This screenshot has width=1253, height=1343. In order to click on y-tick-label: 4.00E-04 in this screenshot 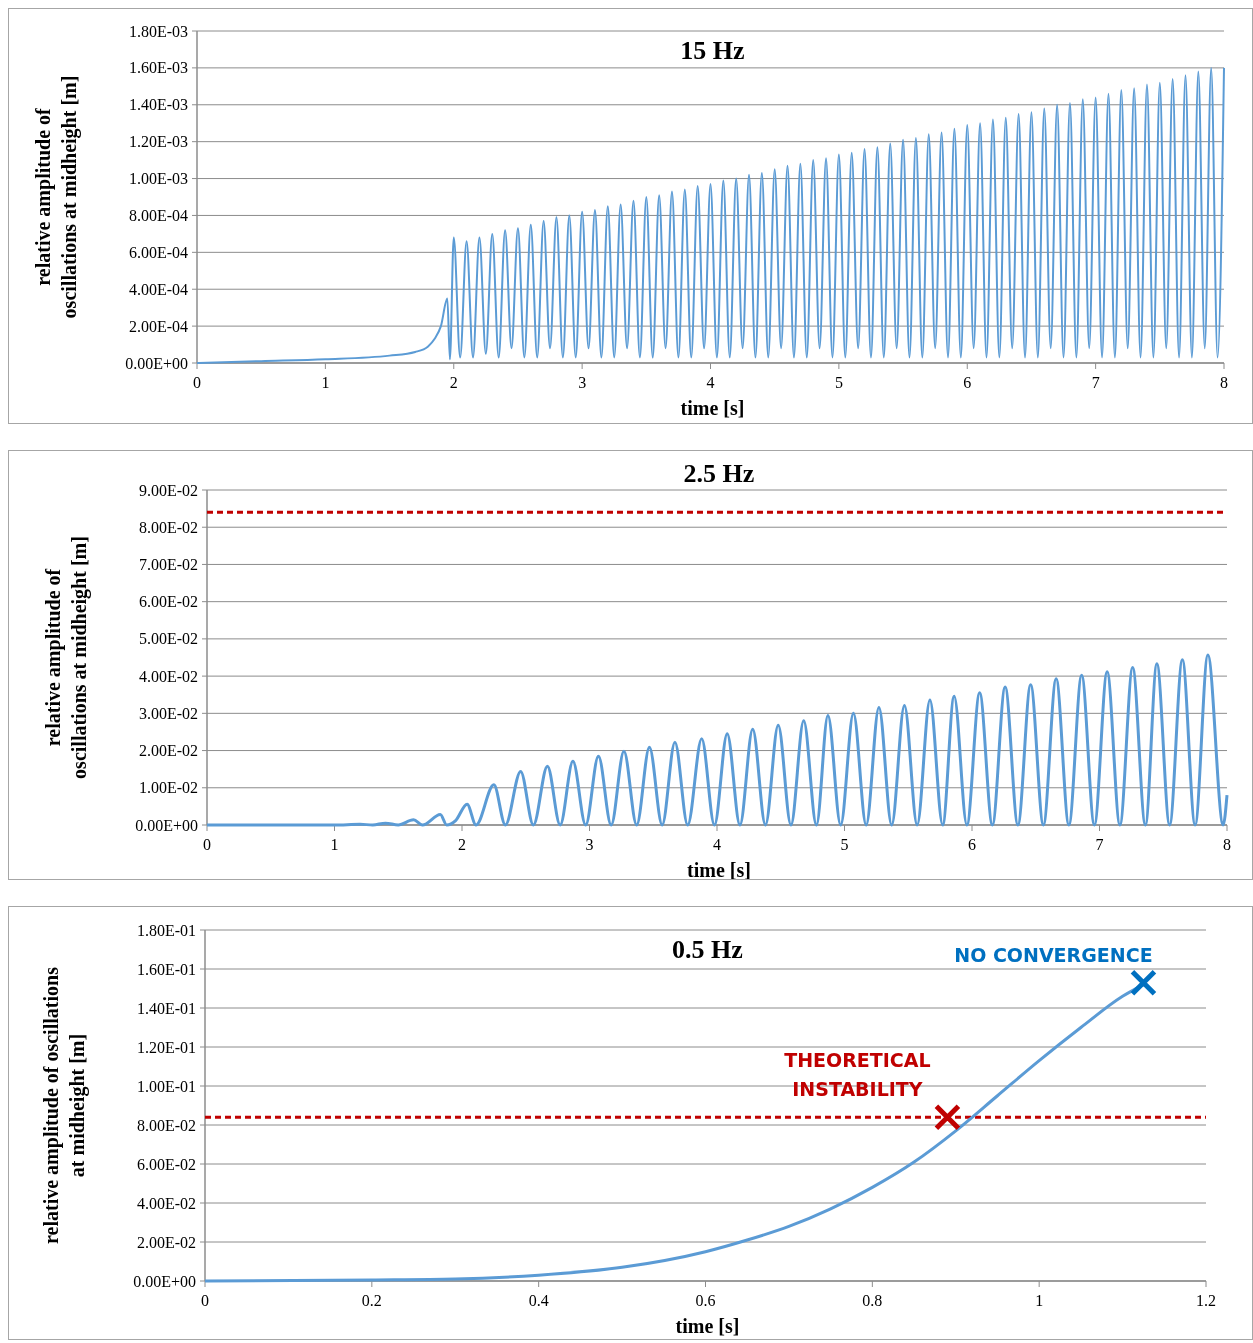, I will do `click(158, 289)`.